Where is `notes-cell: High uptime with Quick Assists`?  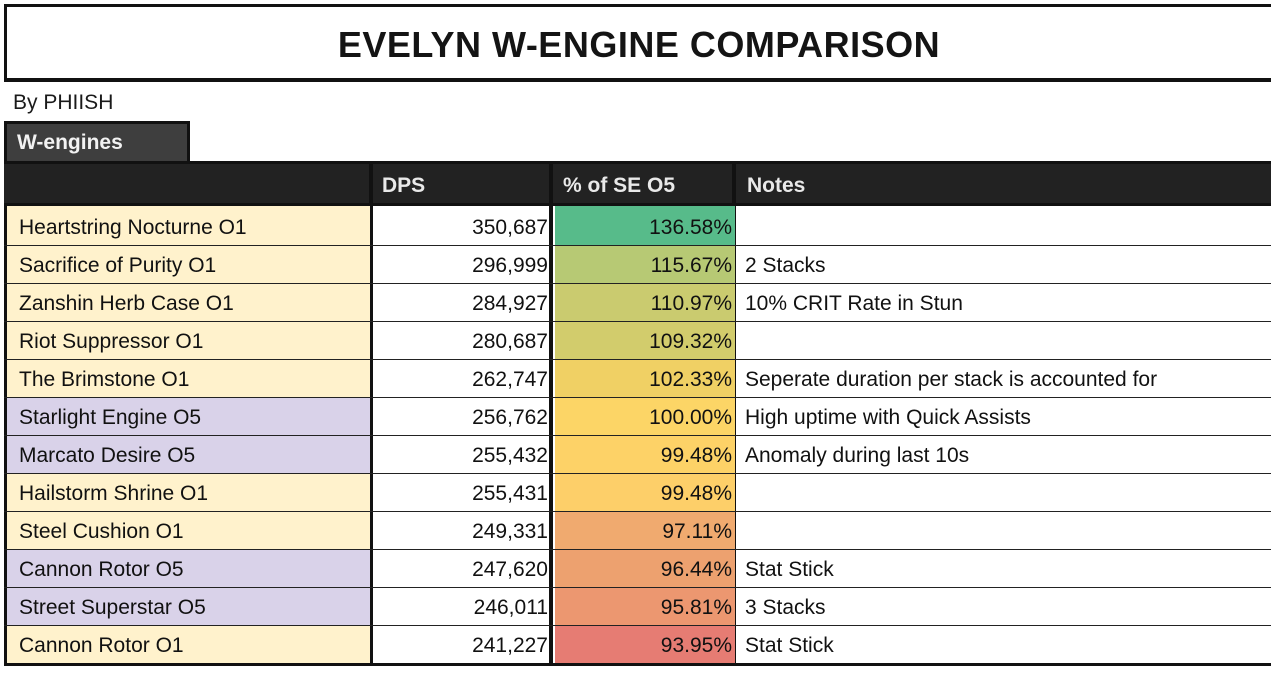
notes-cell: High uptime with Quick Assists is located at coordinates (888, 417).